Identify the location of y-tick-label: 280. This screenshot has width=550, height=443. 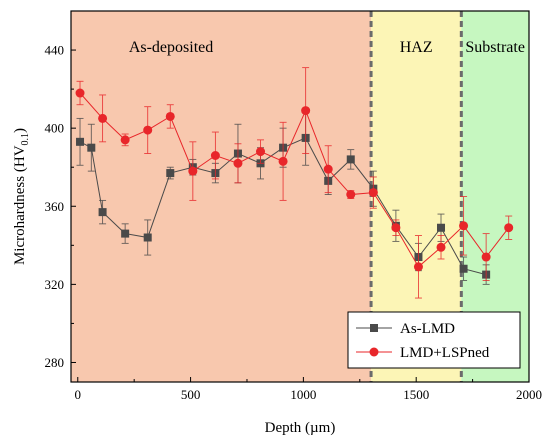
(55, 362).